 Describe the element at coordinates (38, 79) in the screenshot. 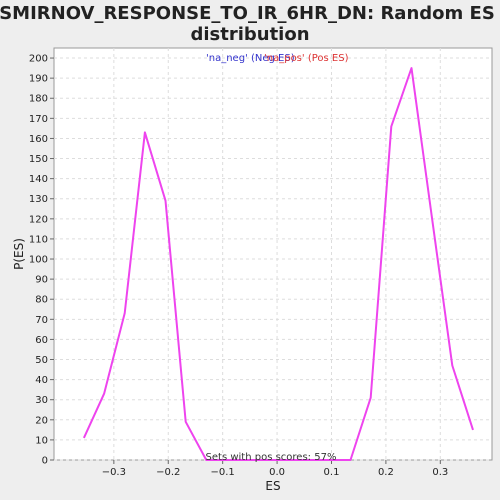

I see `y-tick-label: 190` at that location.